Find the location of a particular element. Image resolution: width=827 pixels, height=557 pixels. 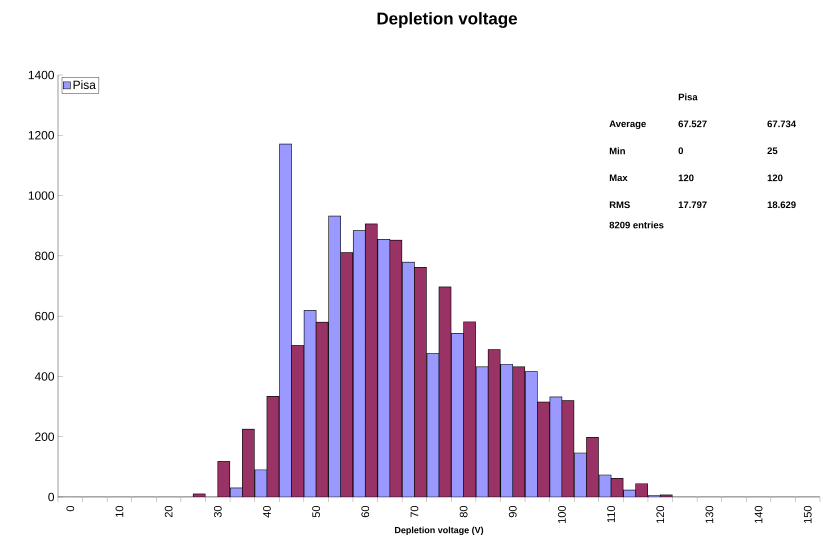

x-tick-label: 40 is located at coordinates (267, 512).